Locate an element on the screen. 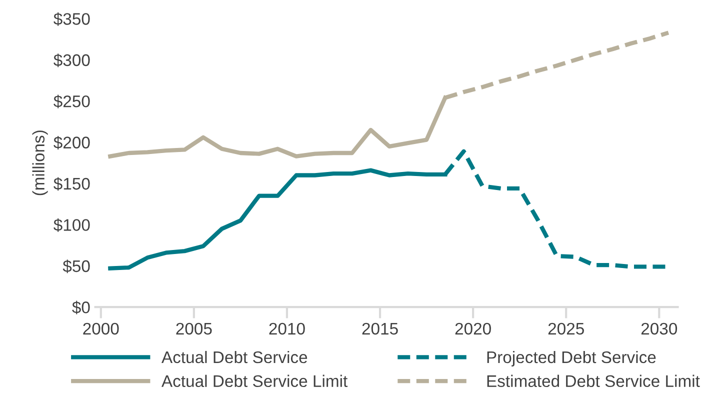 Image resolution: width=706 pixels, height=415 pixels. x-tick-label: 2020 is located at coordinates (473, 328).